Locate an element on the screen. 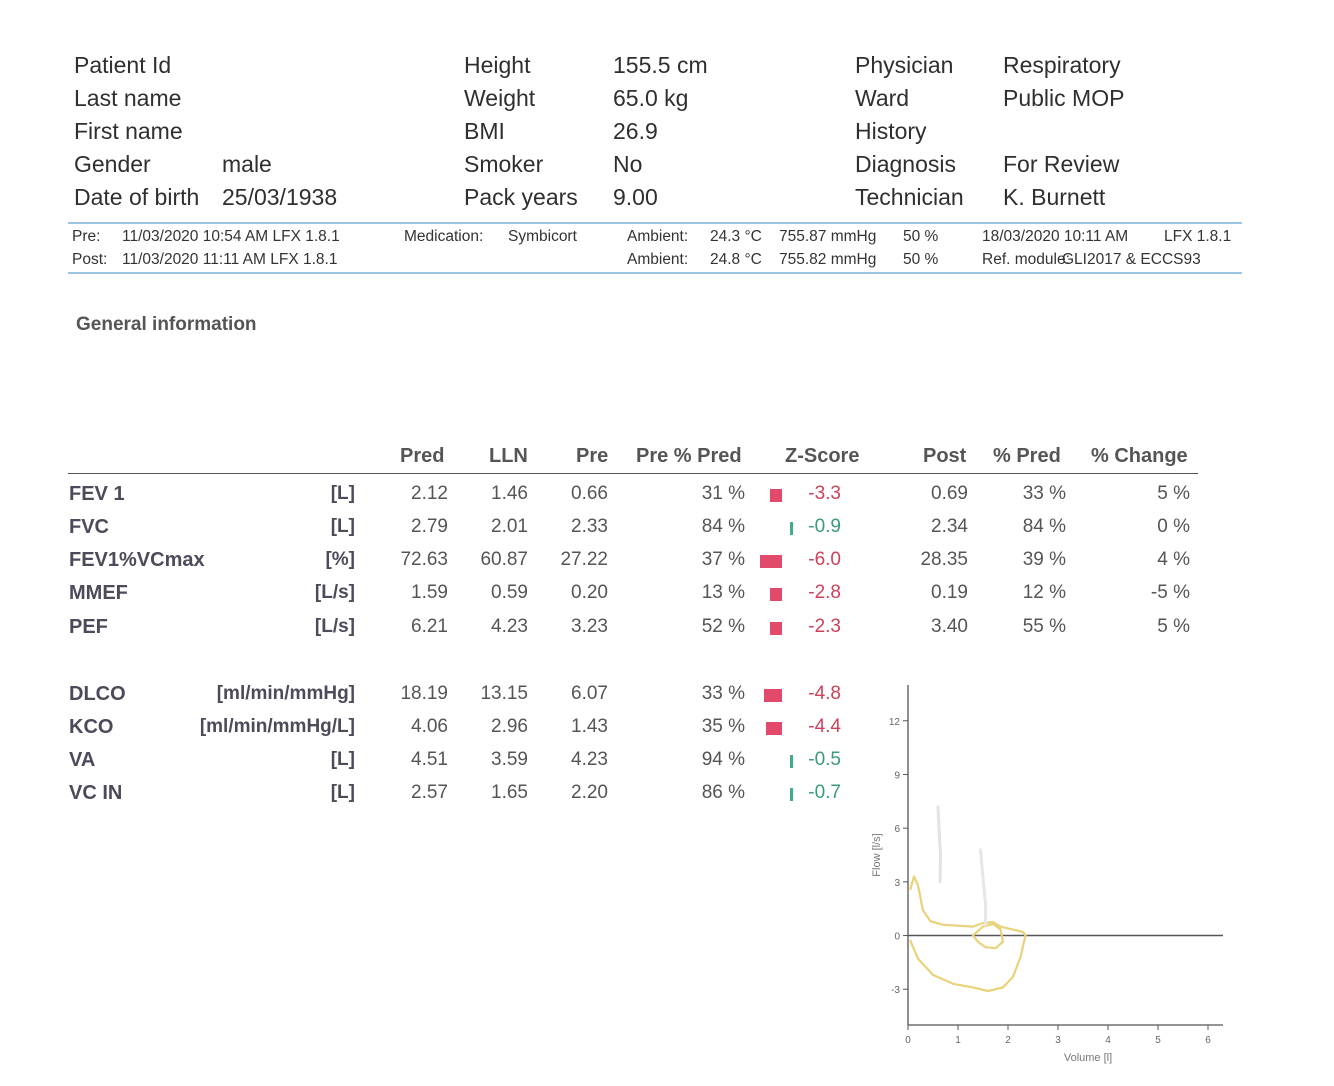 This screenshot has height=1086, width=1334. y-axis-label: Flow [l/s] is located at coordinates (877, 854).